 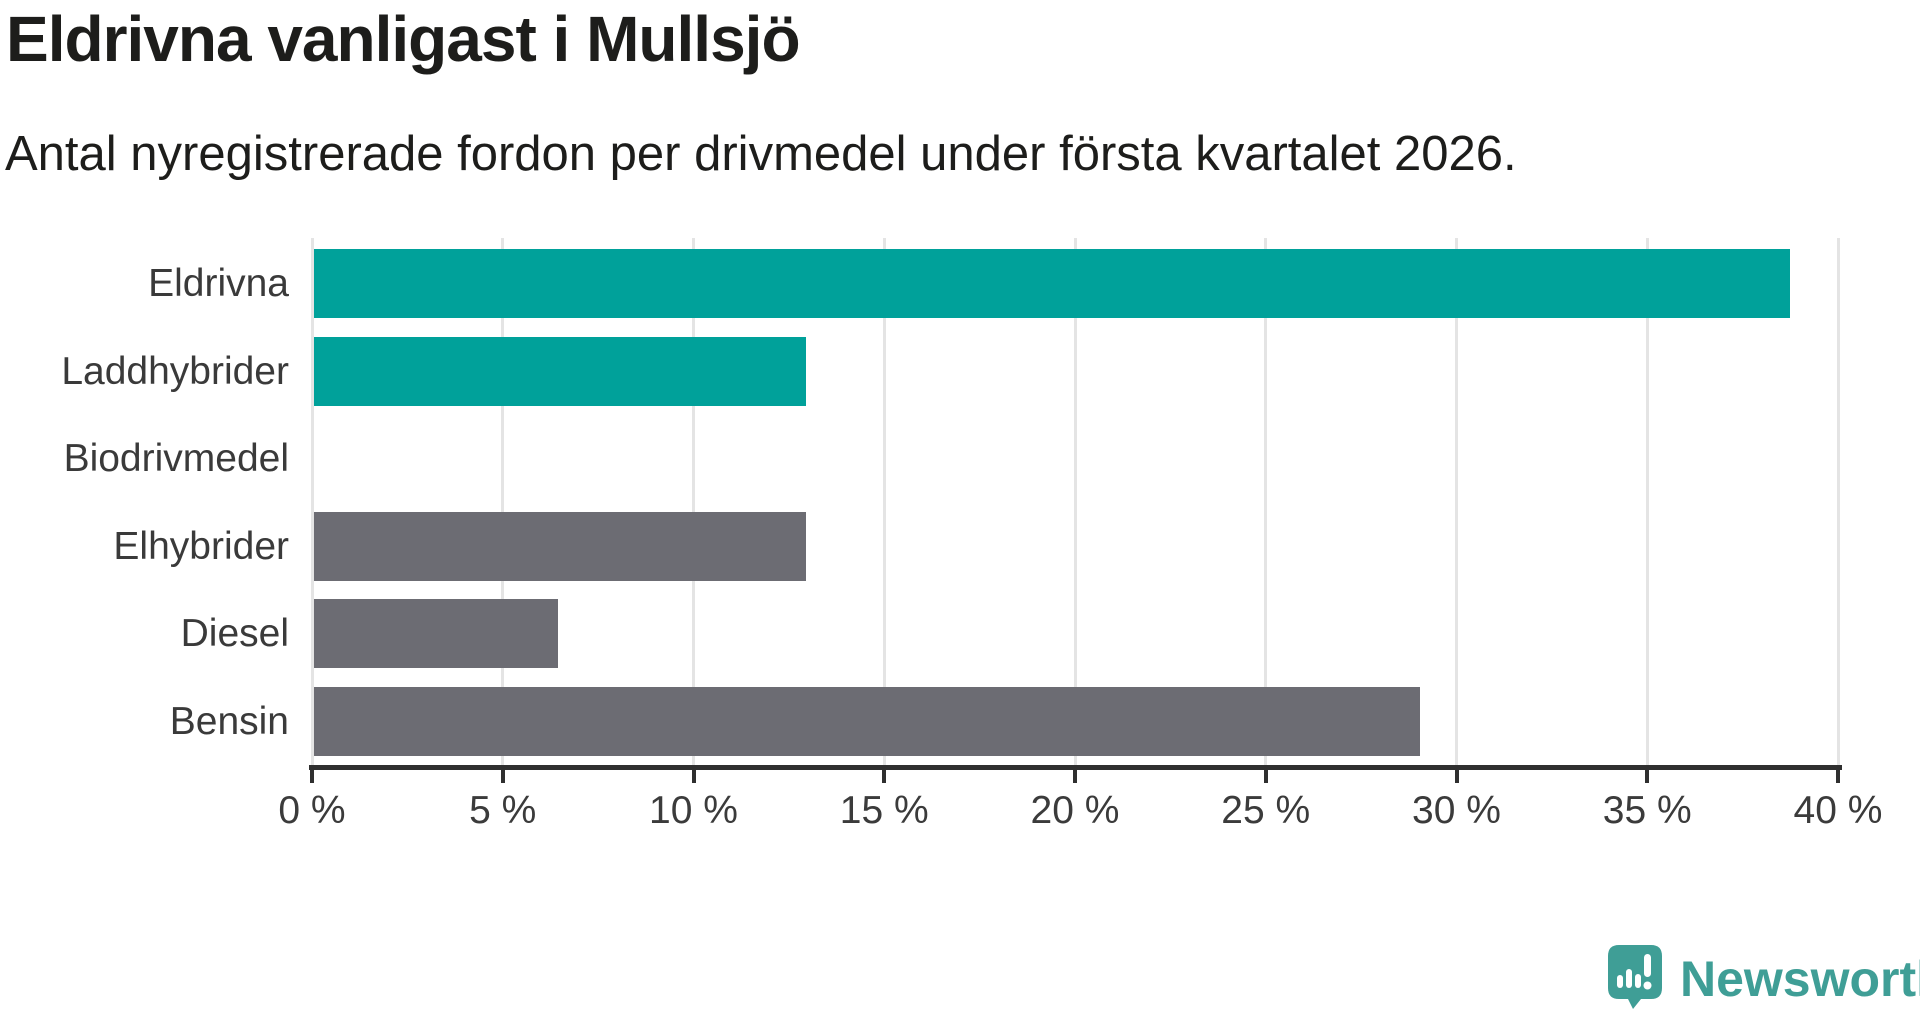 What do you see at coordinates (312, 810) in the screenshot?
I see `axis-tick-label: 0 %` at bounding box center [312, 810].